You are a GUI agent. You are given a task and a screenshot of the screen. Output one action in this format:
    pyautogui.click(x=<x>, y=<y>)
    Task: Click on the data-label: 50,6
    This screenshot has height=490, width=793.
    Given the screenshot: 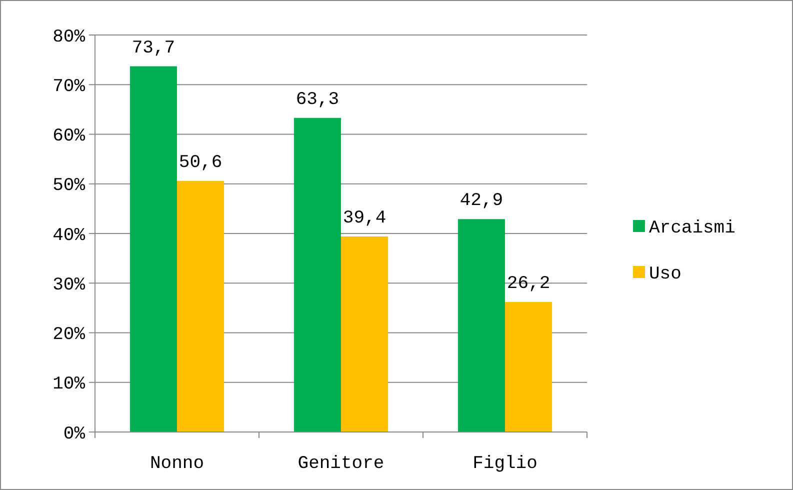 What is the action you would take?
    pyautogui.click(x=200, y=162)
    